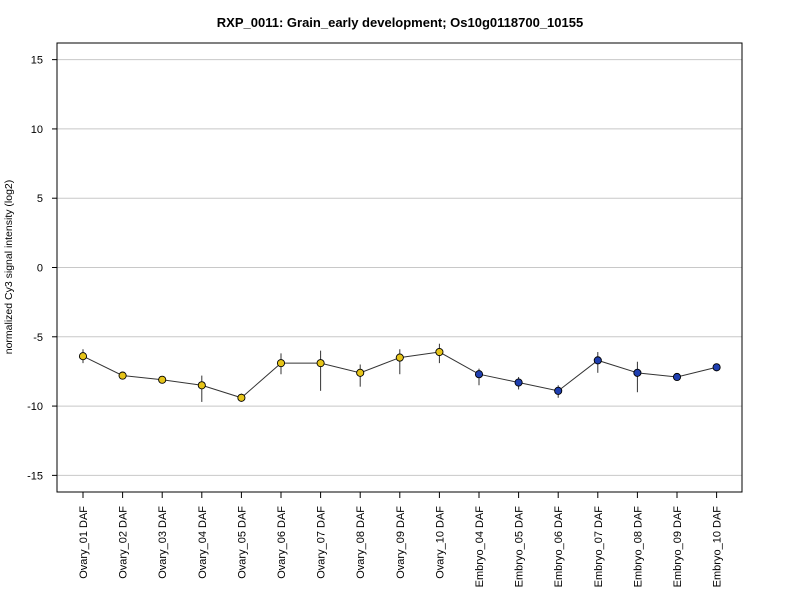 This screenshot has height=600, width=800. I want to click on y-axis: 15 10 5 0 -5 -10 -15, so click(42, 268).